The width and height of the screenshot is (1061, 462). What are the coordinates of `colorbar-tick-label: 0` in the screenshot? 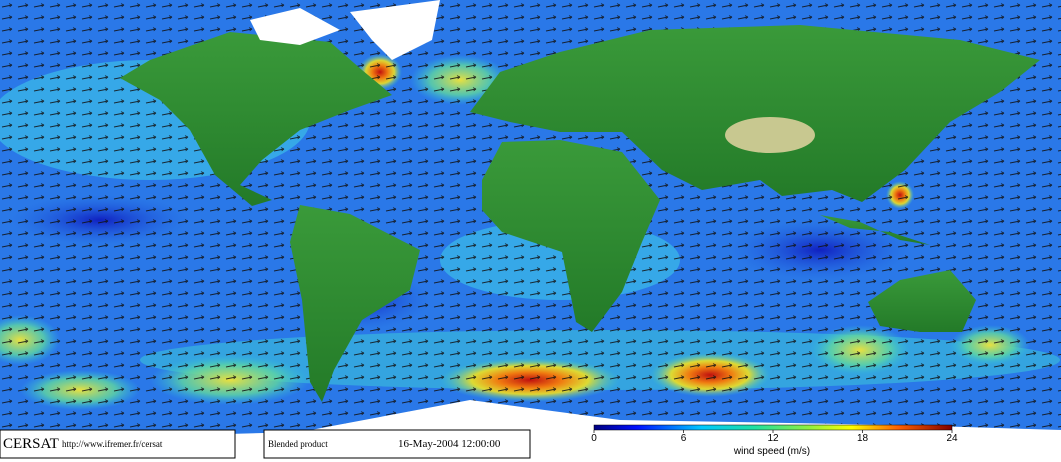 It's located at (594, 438).